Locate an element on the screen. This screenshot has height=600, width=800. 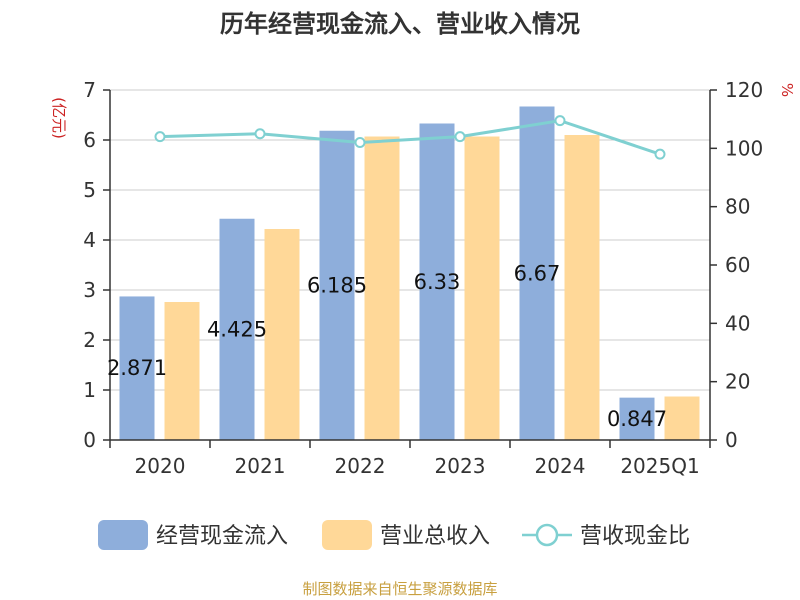
x-tick-label: 2022 is located at coordinates (360, 466).